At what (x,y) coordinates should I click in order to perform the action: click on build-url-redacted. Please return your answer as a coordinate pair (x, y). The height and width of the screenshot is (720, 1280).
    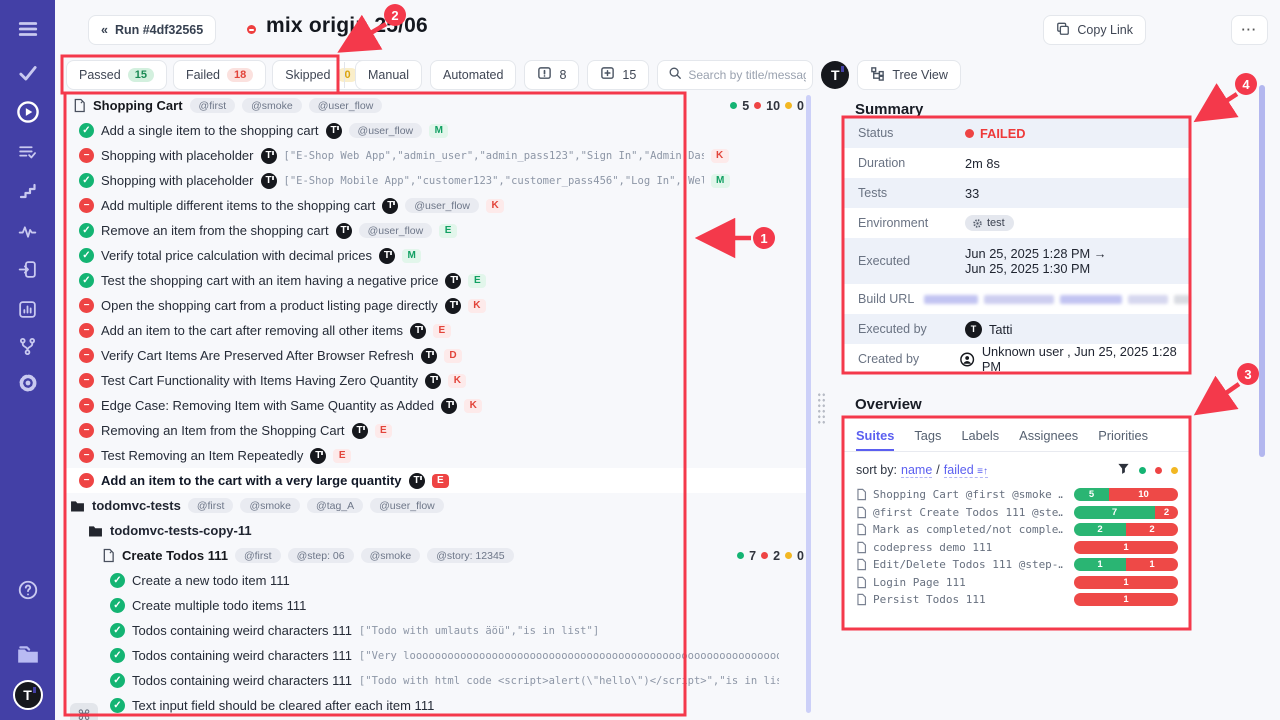
    Looking at the image, I should click on (1057, 299).